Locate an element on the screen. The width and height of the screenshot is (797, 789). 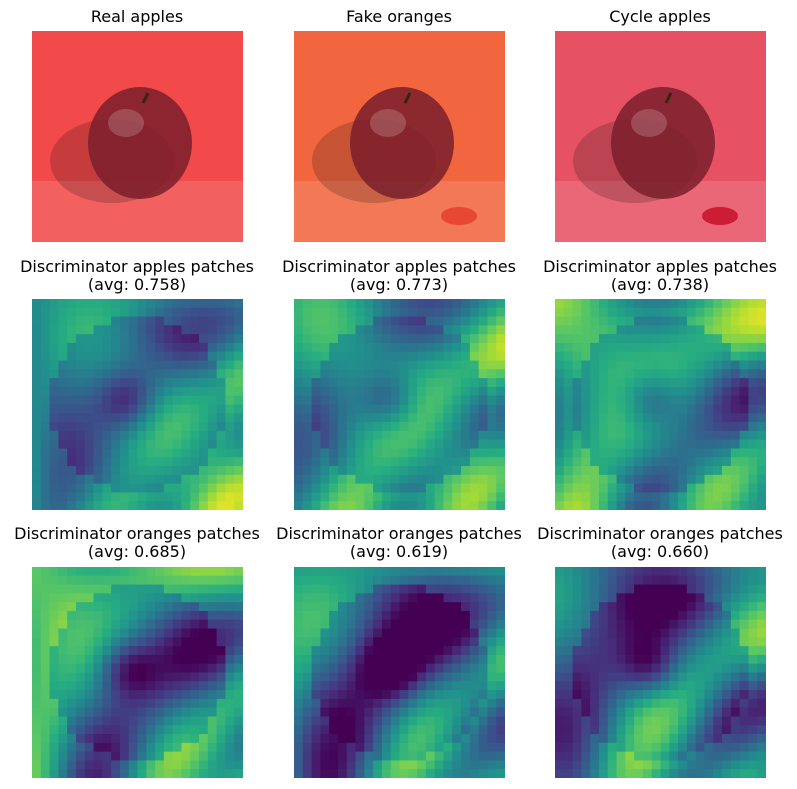
apples-patches-heatmap is located at coordinates (137, 404).